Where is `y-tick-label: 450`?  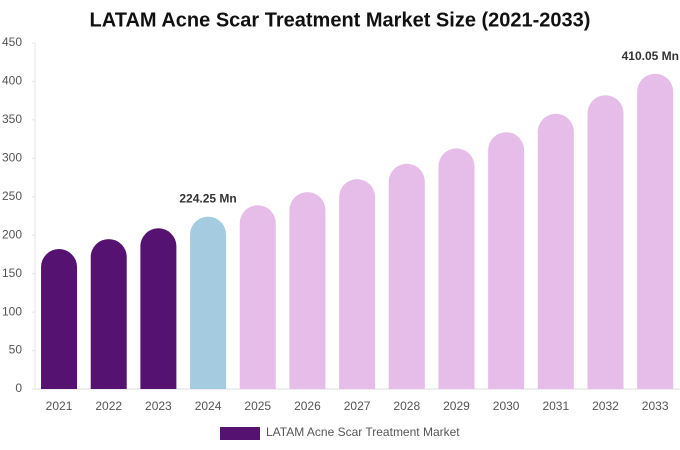
y-tick-label: 450 is located at coordinates (12, 42).